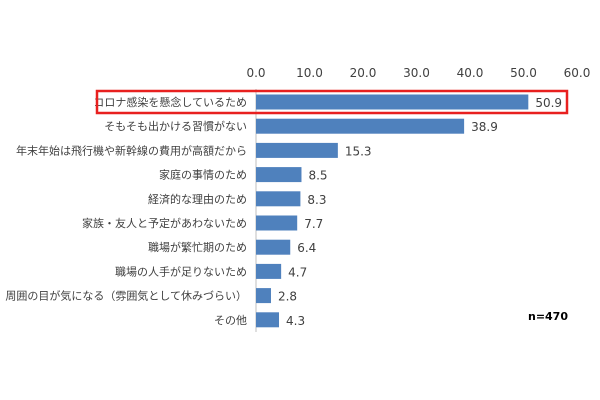  What do you see at coordinates (230, 320) in the screenshot?
I see `category-label: その他` at bounding box center [230, 320].